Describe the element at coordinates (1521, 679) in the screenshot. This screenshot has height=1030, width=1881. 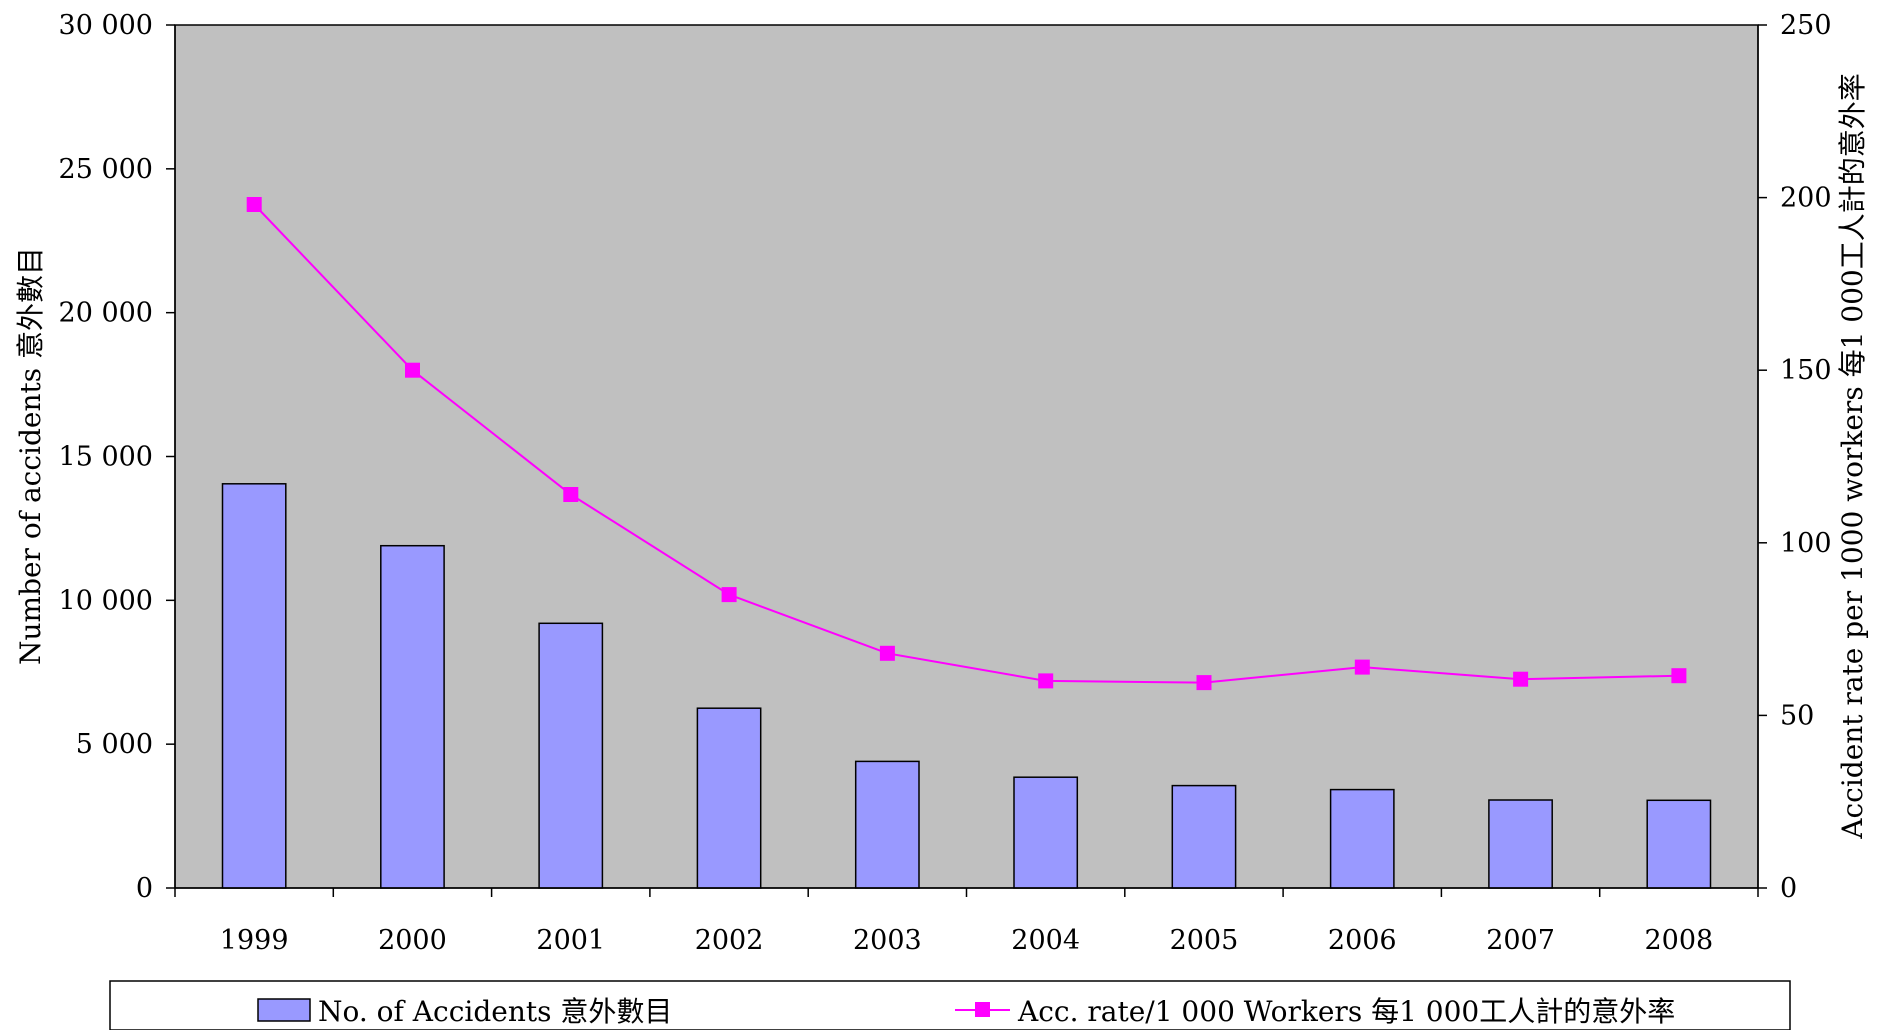
I see `rate-marker-2007` at that location.